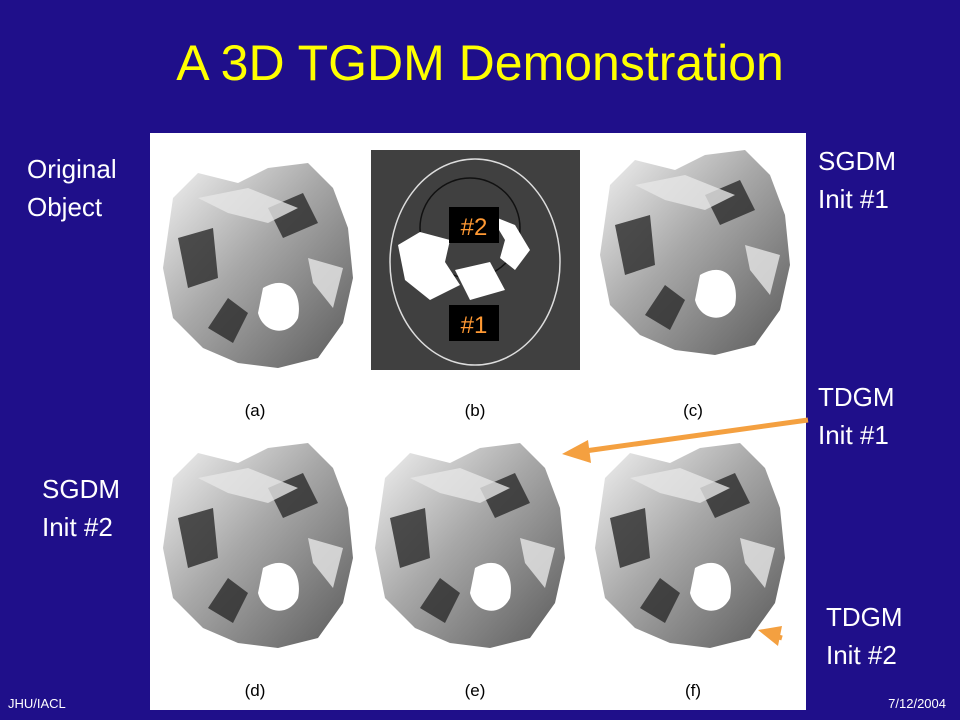 This screenshot has height=720, width=960. What do you see at coordinates (857, 180) in the screenshot?
I see `side-label: SGDM Init #1` at bounding box center [857, 180].